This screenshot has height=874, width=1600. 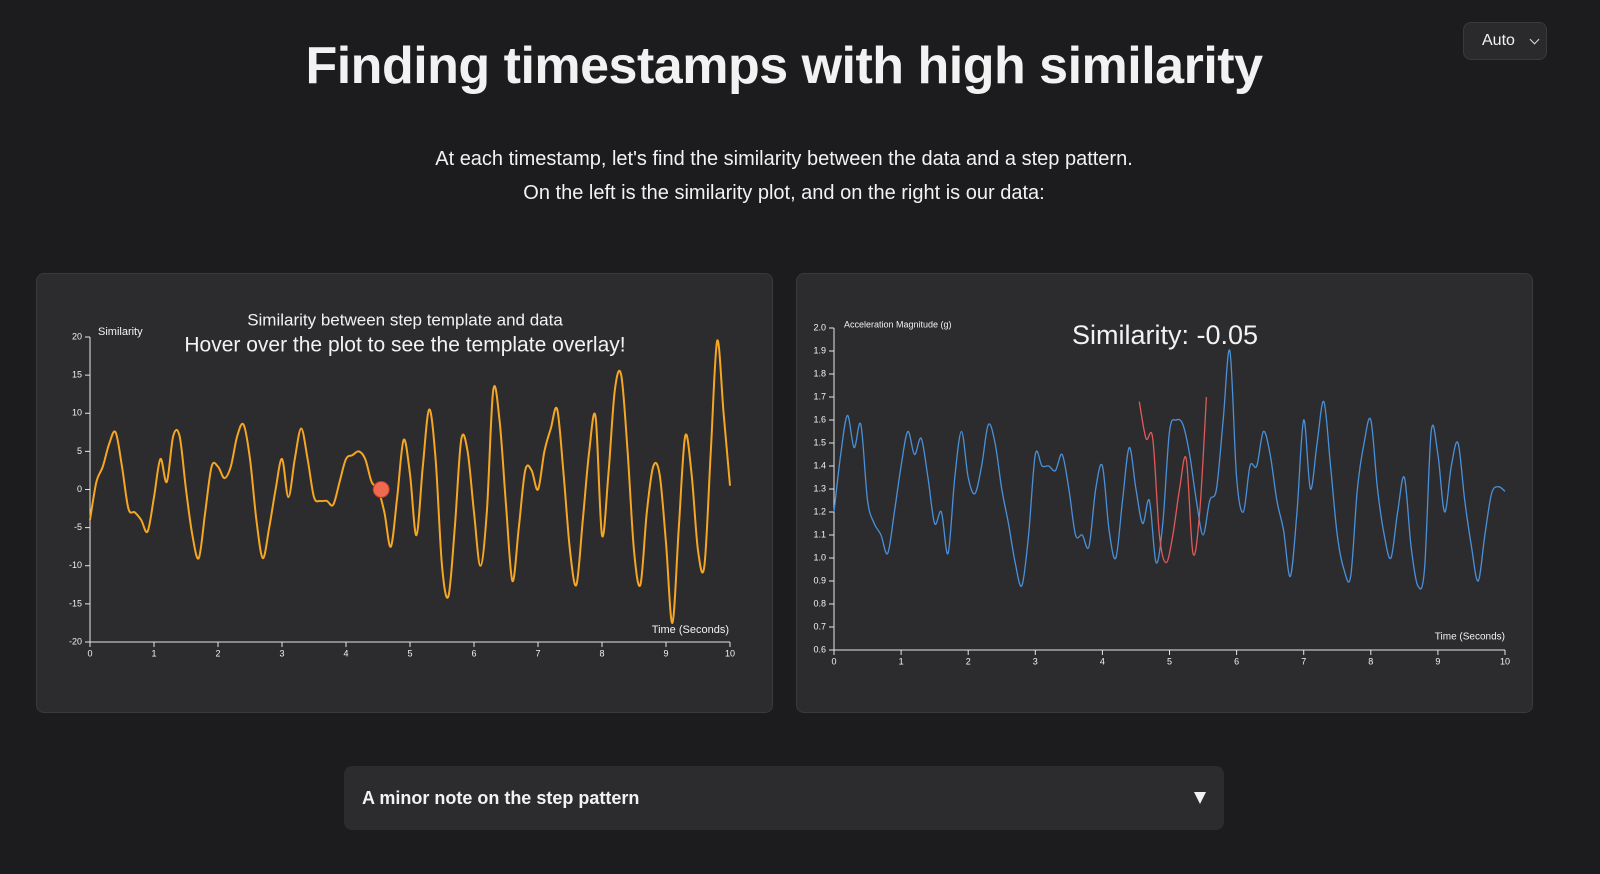 I want to click on y-tick-label: 0, so click(x=79, y=489).